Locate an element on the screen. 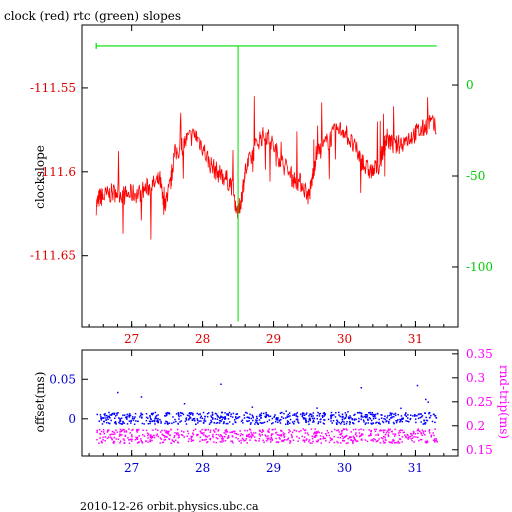 The height and width of the screenshot is (512, 512). x-tick-label: 29 is located at coordinates (273, 339).